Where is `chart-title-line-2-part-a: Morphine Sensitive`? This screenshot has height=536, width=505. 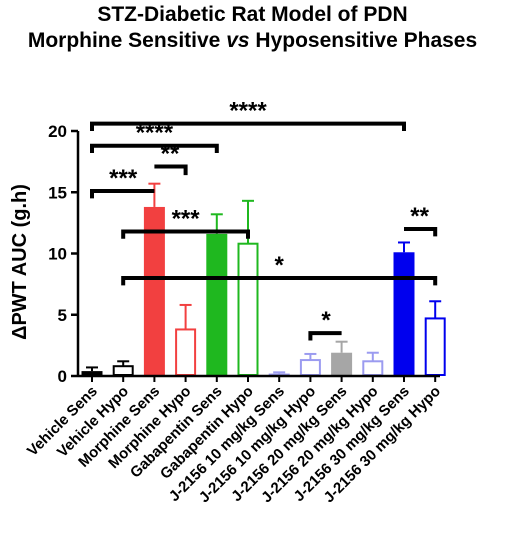 chart-title-line-2-part-a: Morphine Sensitive is located at coordinates (127, 40).